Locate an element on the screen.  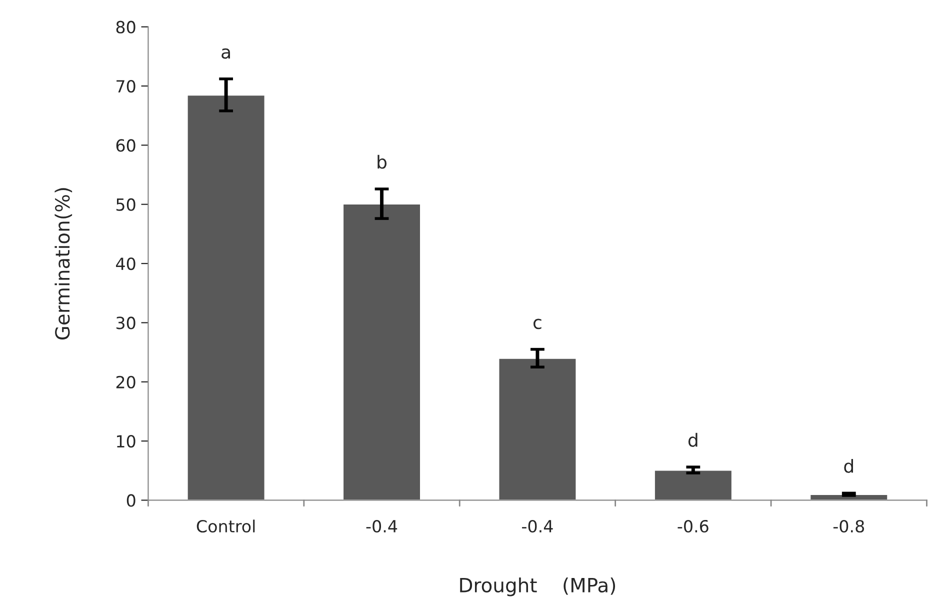
x-tick-label: Control is located at coordinates (225, 526).